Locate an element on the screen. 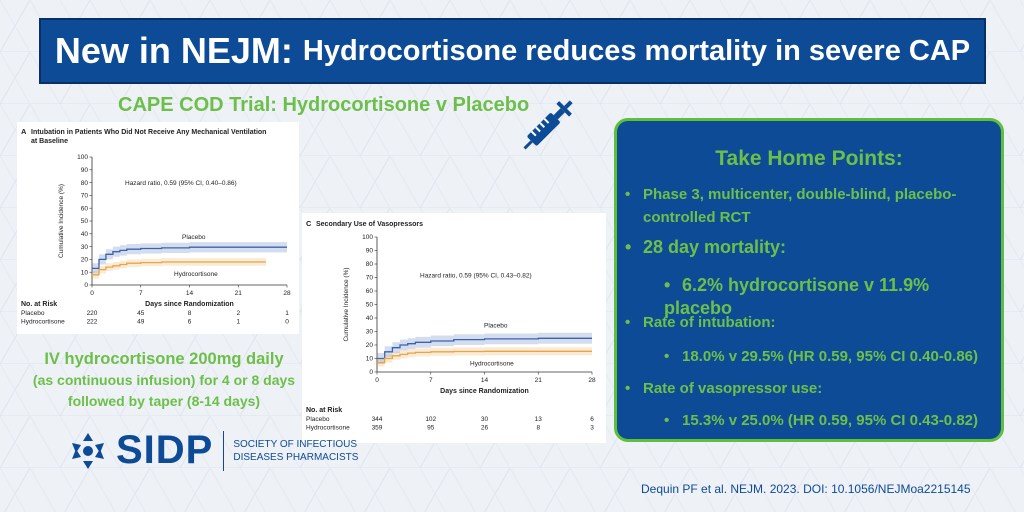  take-home-point-2-value: 6.2% hydrocortisone v 11.9% placebo is located at coordinates (797, 296).